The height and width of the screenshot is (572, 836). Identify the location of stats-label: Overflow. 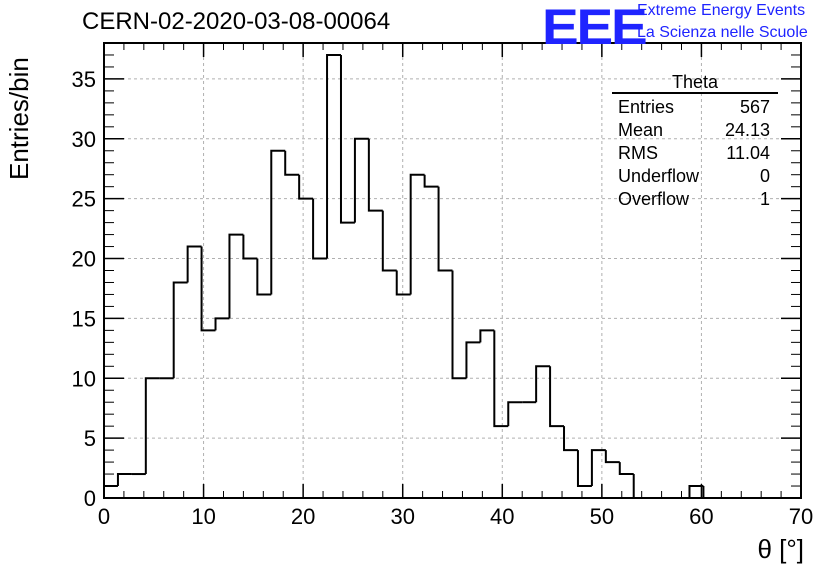
(654, 199).